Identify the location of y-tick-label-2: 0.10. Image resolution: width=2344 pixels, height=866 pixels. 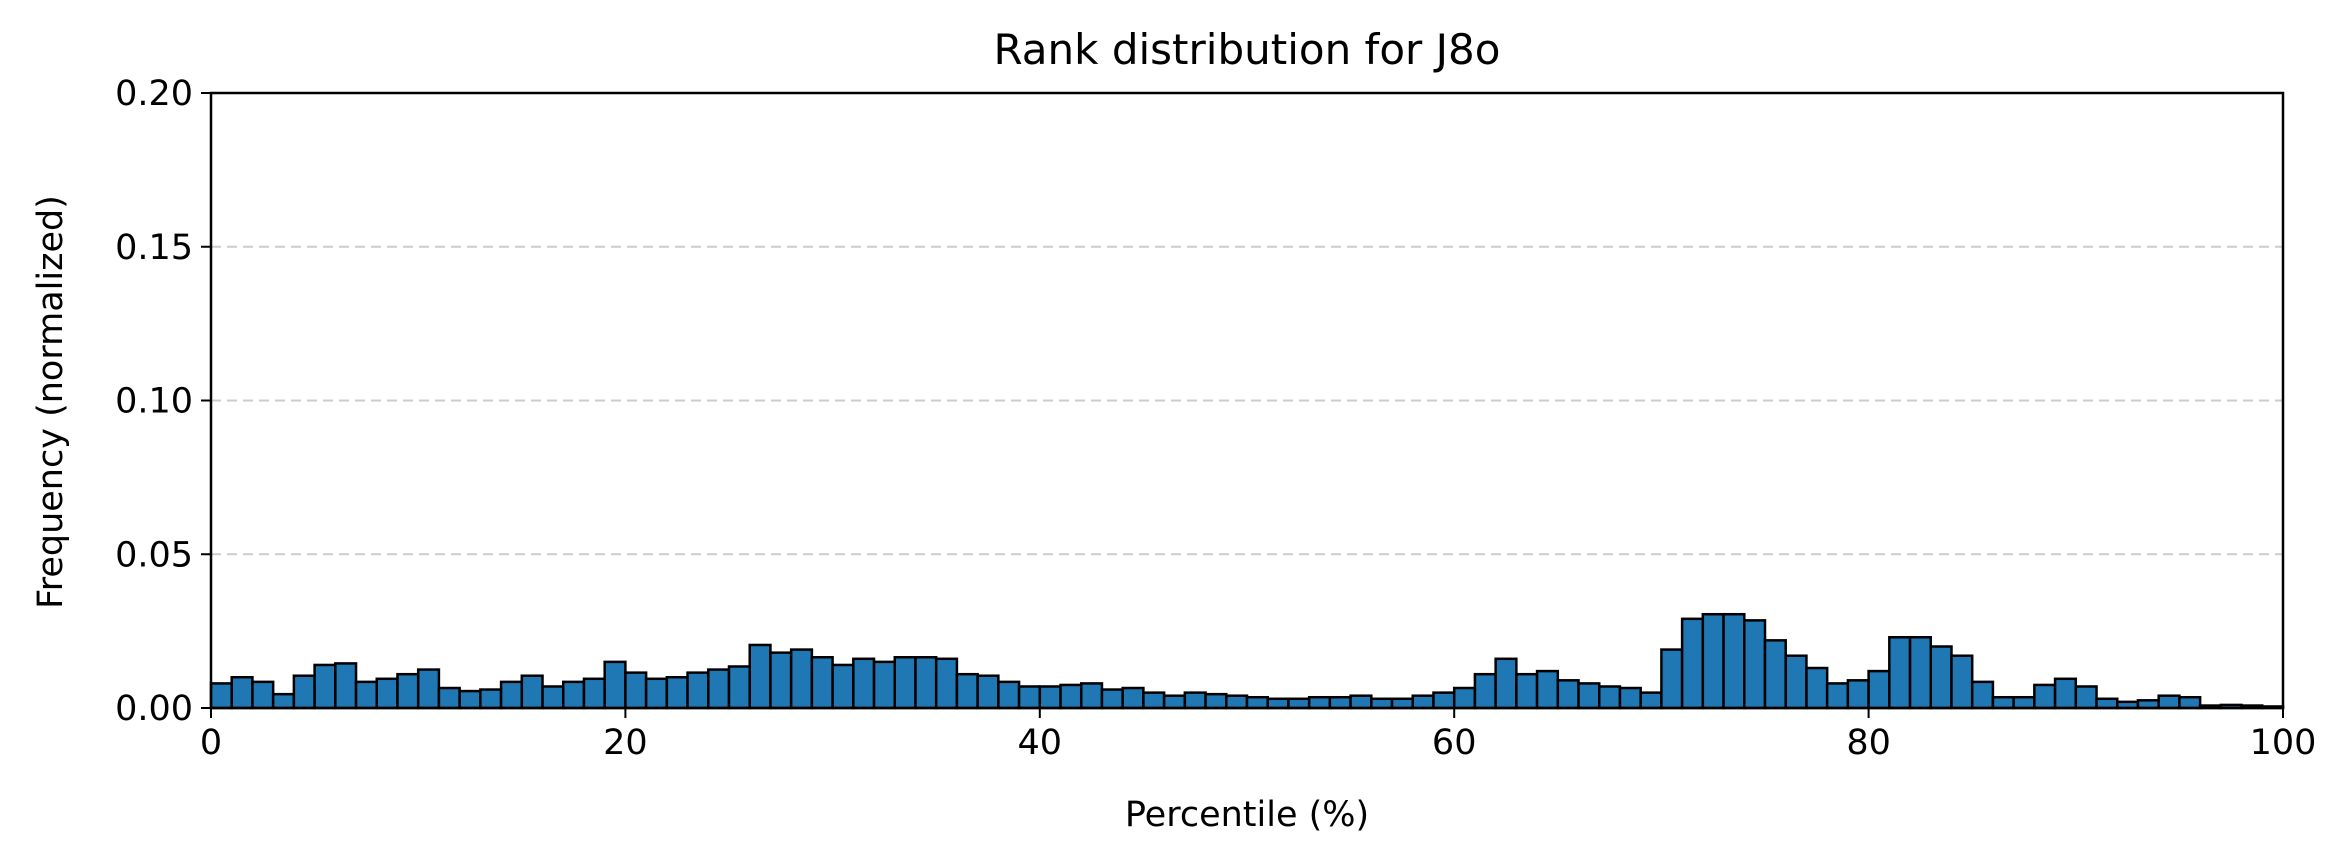
(154, 402).